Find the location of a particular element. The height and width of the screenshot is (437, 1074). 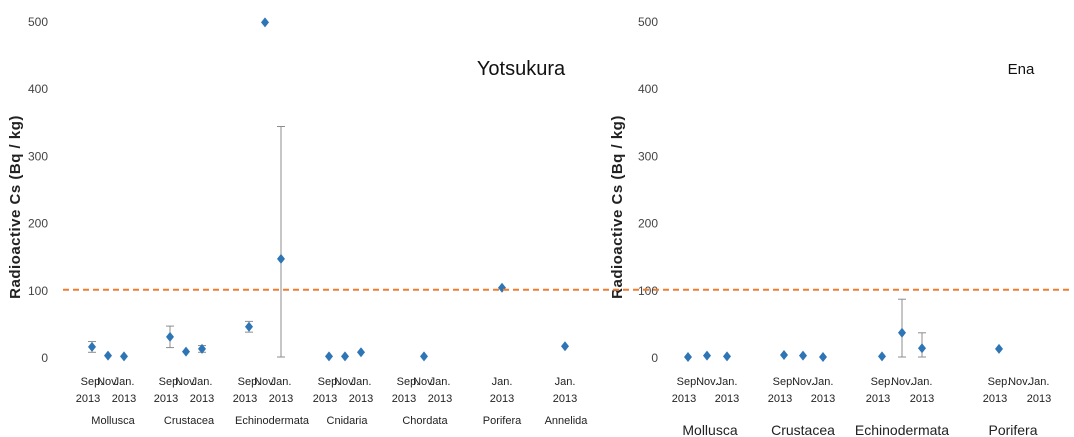

chart-title: Yotsukura is located at coordinates (521, 69).